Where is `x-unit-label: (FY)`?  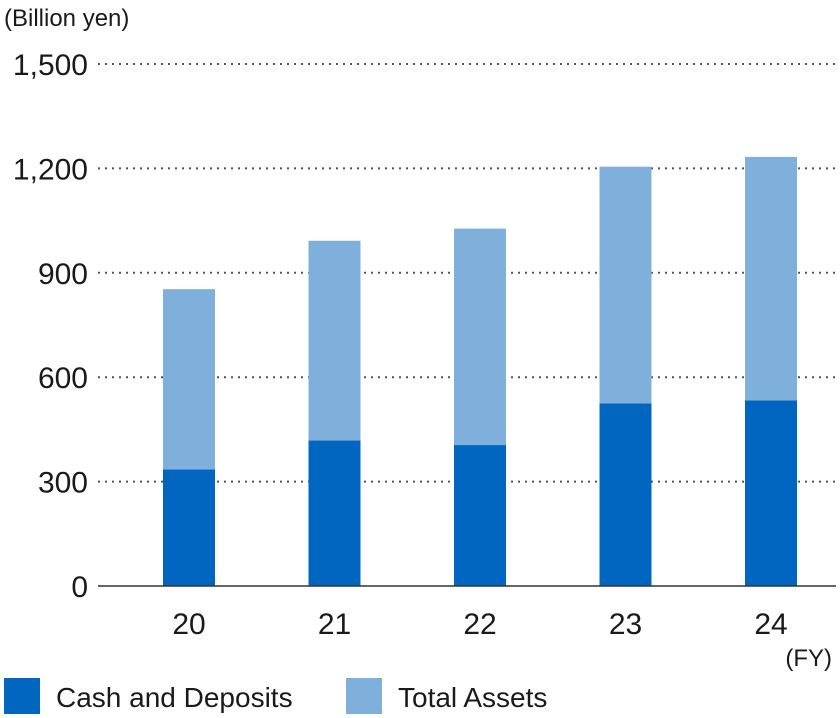
x-unit-label: (FY) is located at coordinates (808, 658).